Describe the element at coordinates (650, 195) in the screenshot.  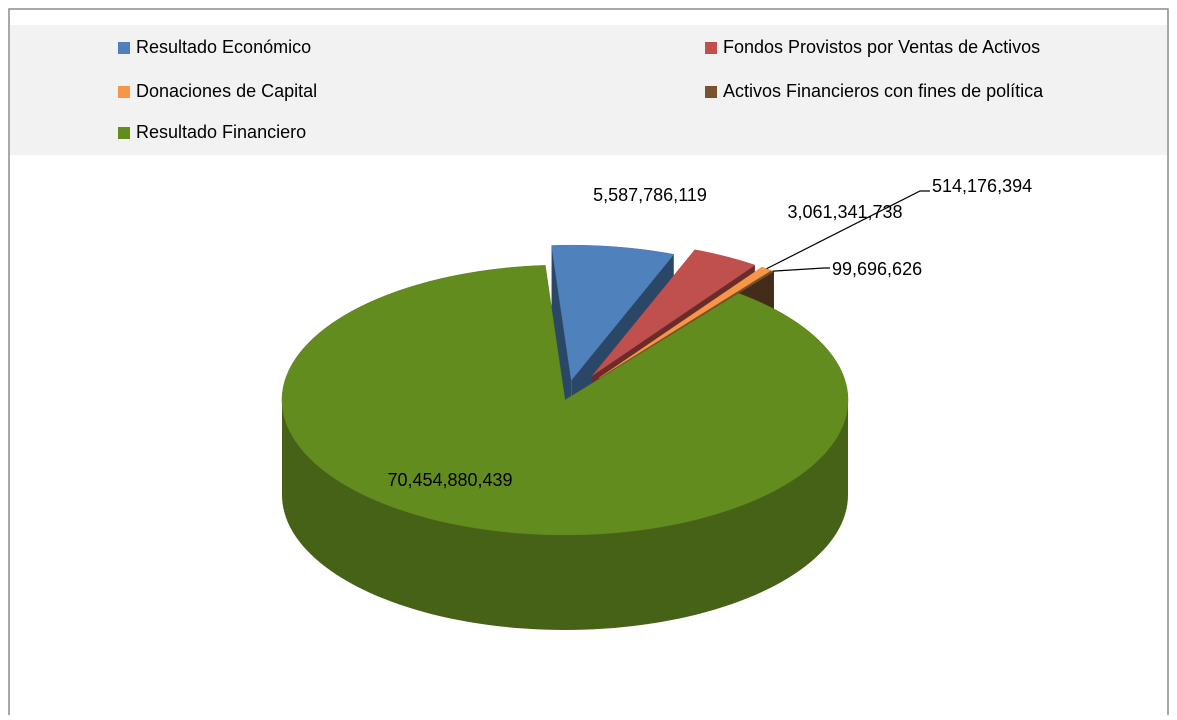
I see `data-label: 5,587,786,119` at that location.